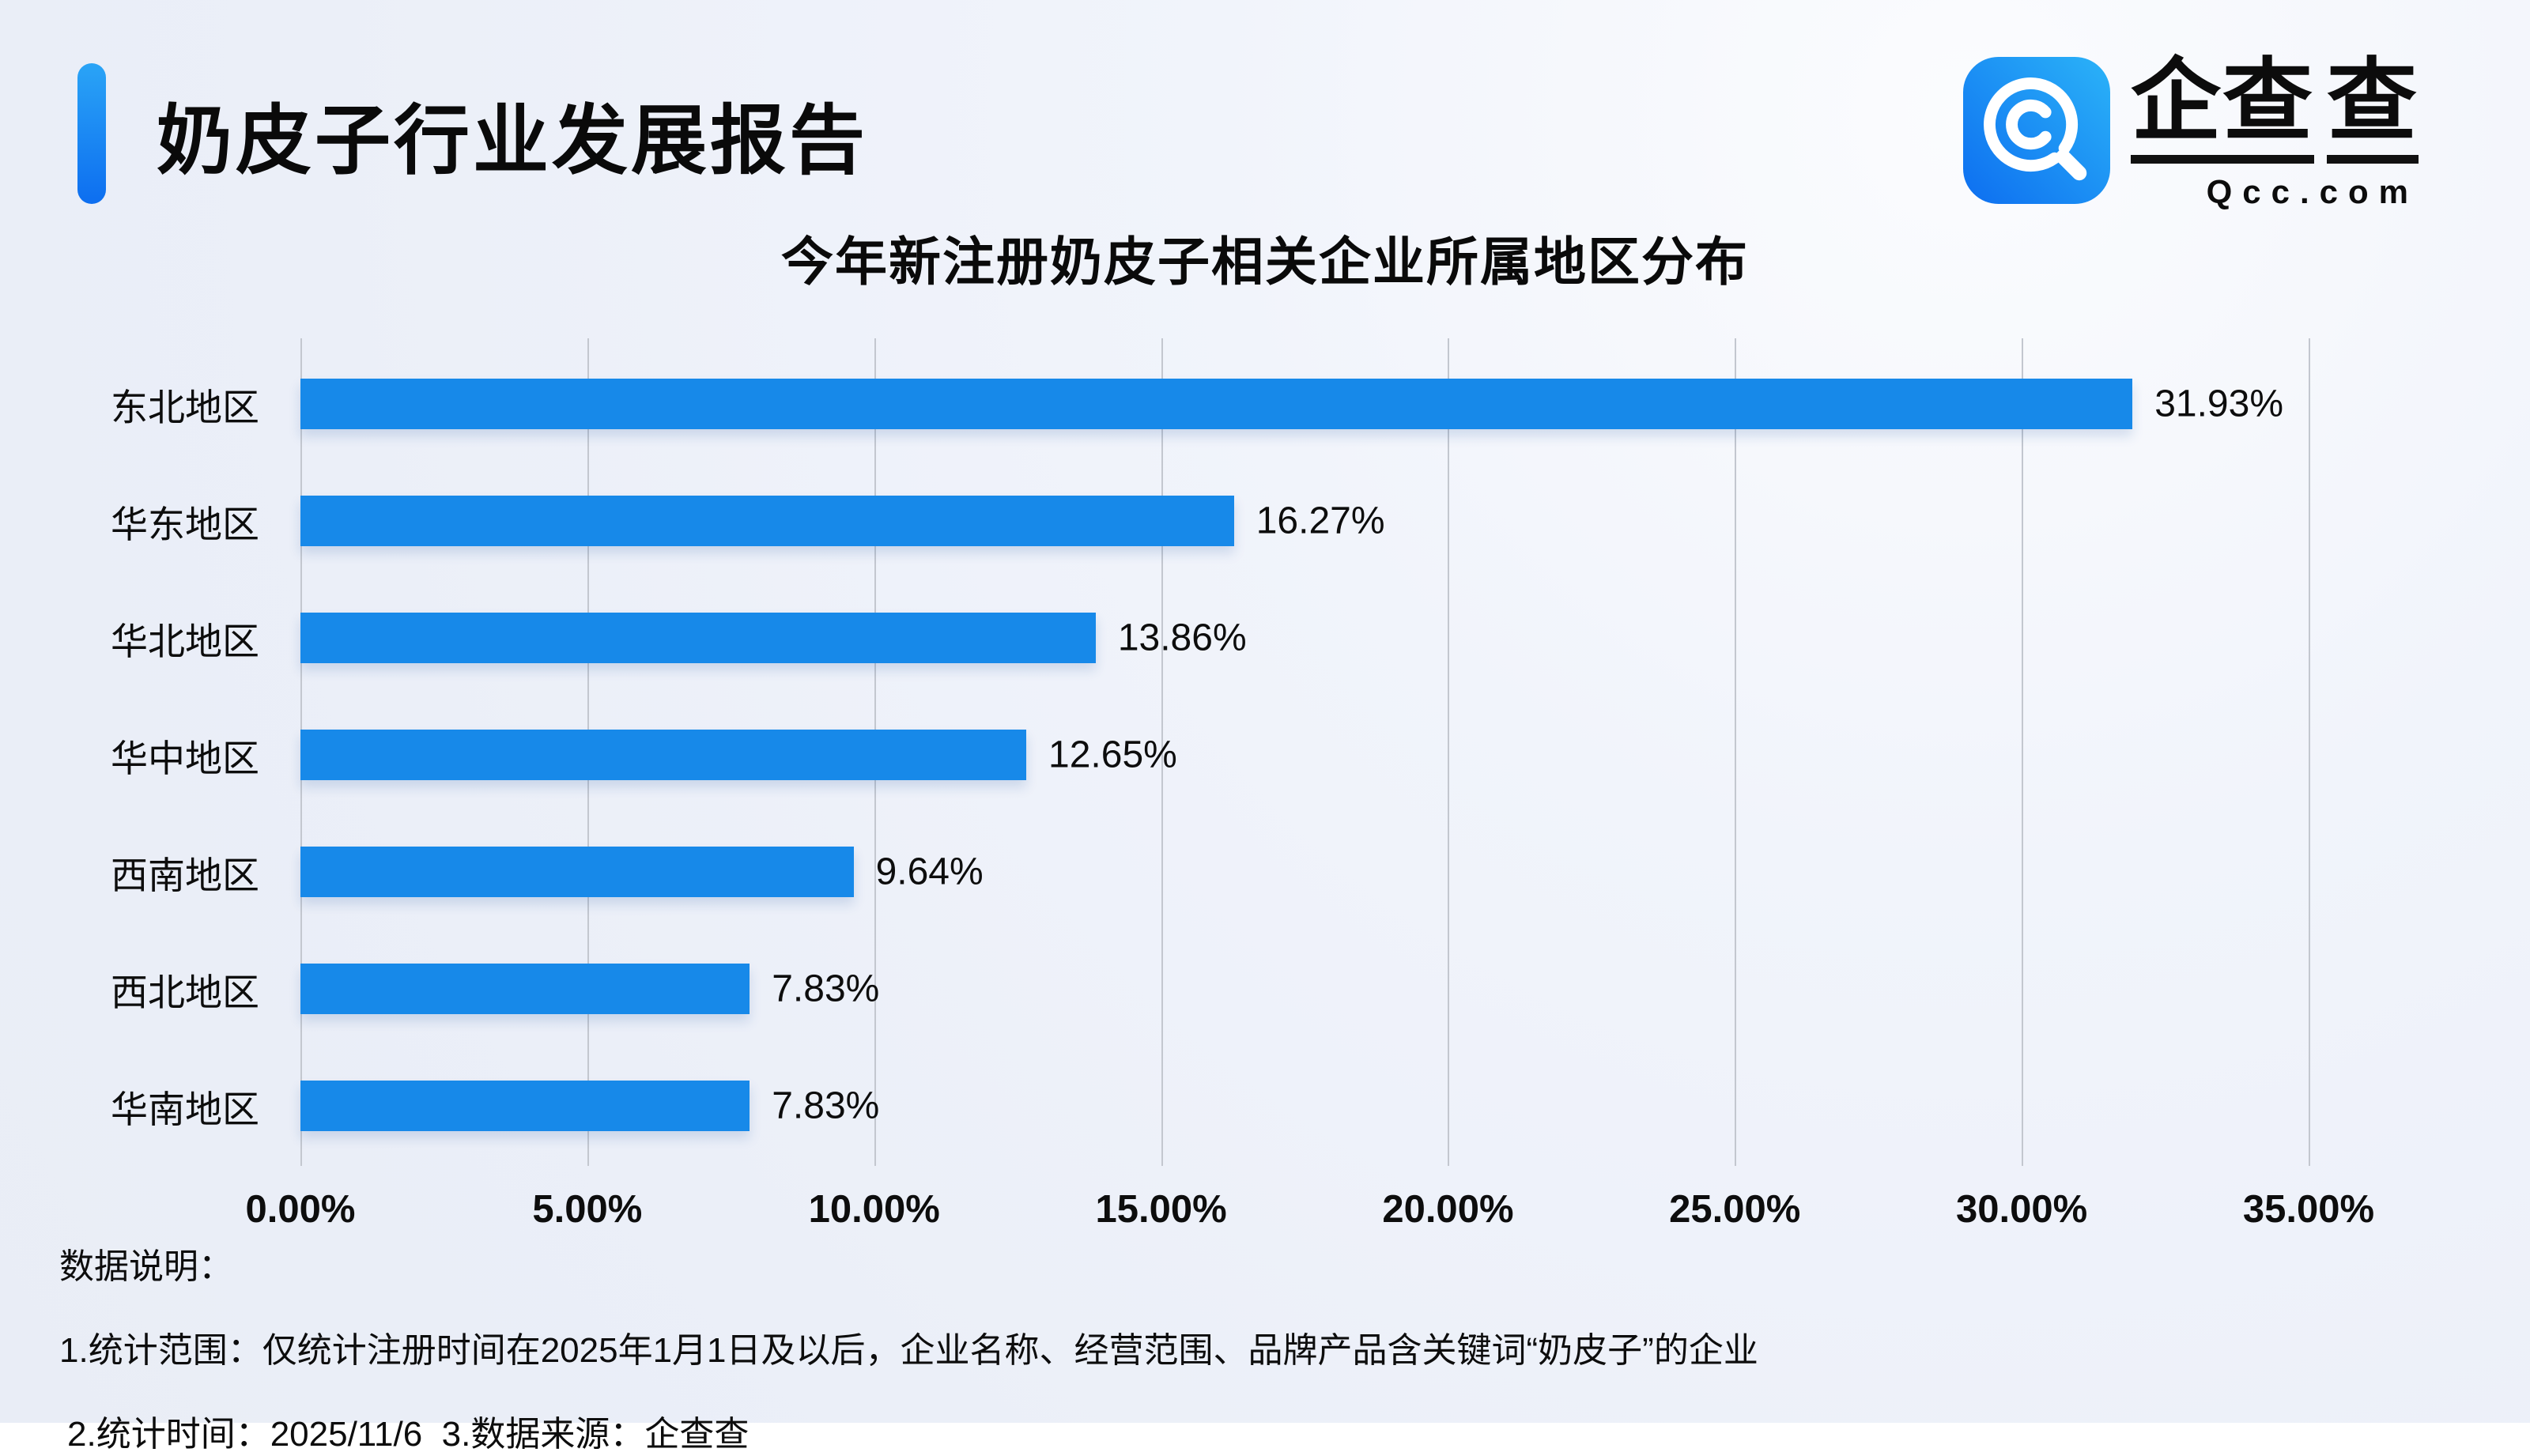 Image resolution: width=2530 pixels, height=1456 pixels. I want to click on category-labels: 东北地区华东地区华北地区华中地区西南地区西北地区华南地区, so click(139, 754).